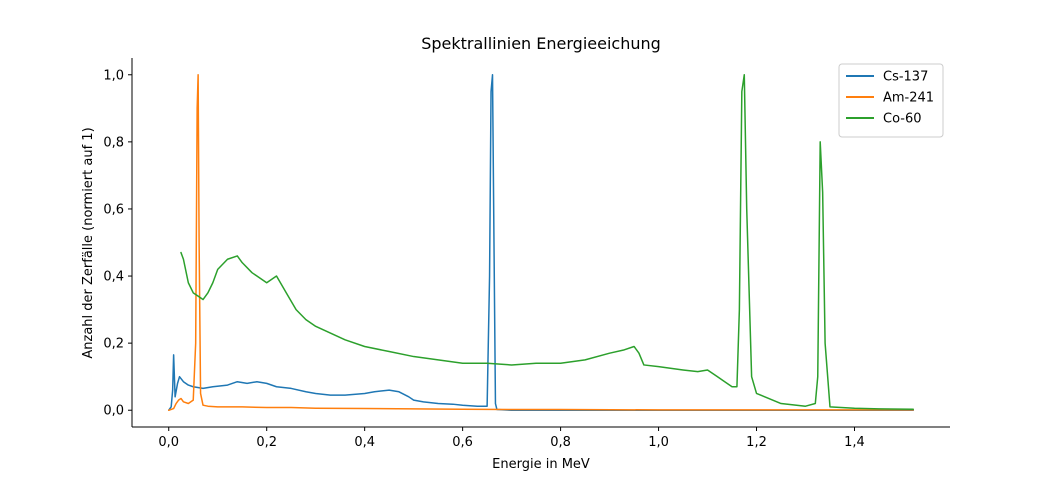 This screenshot has height=480, width=1056. Describe the element at coordinates (113, 277) in the screenshot. I see `y-tick-label: 0,4` at that location.